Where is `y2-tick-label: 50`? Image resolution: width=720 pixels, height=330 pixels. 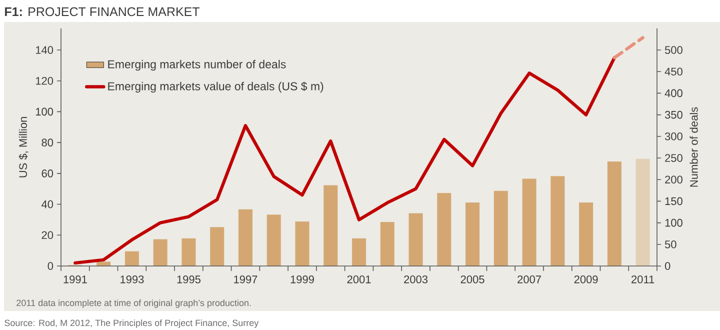 y2-tick-label: 50 is located at coordinates (670, 244).